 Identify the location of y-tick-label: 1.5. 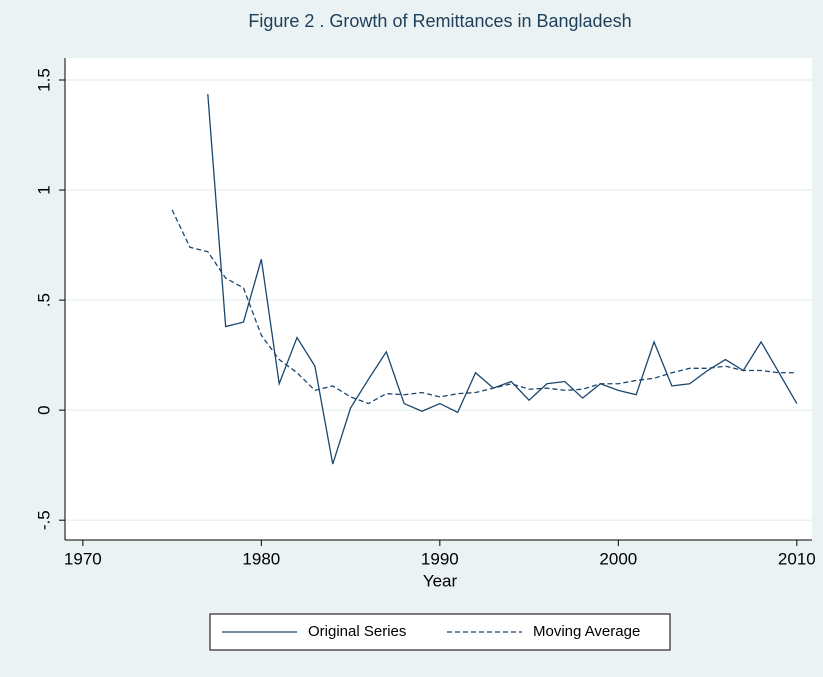
(43, 80).